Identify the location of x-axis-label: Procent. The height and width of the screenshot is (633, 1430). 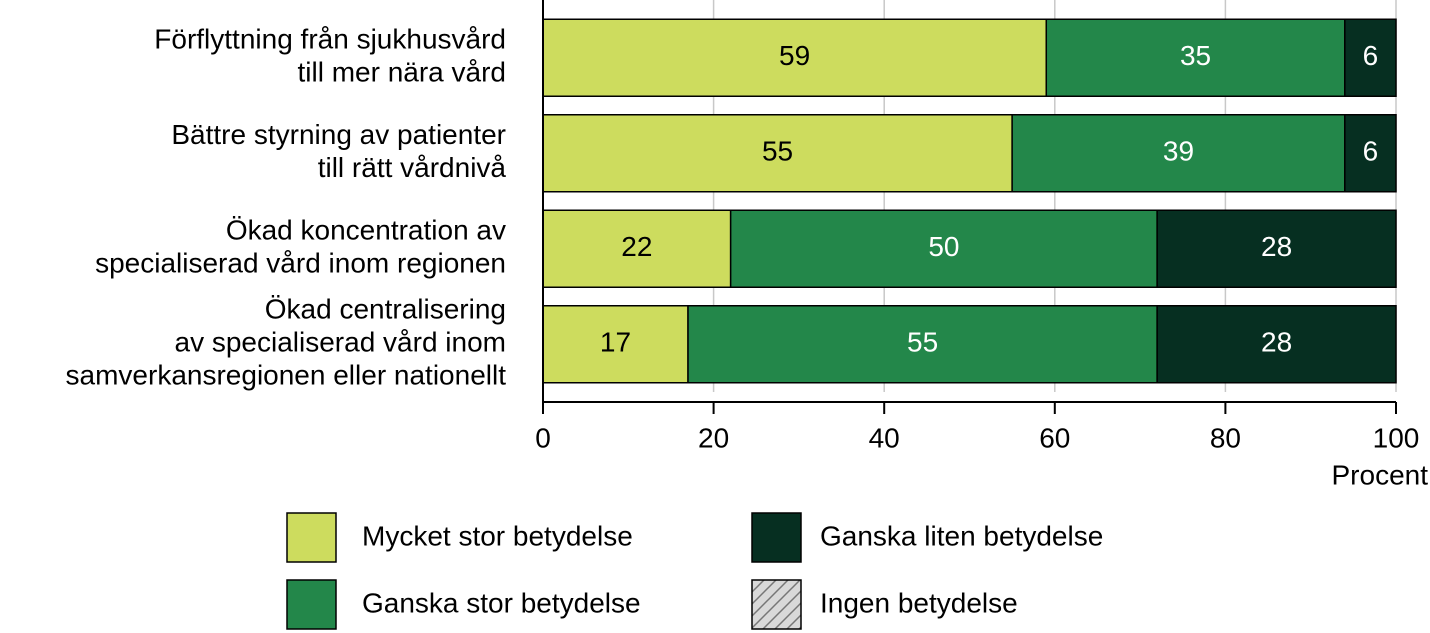
(1380, 474).